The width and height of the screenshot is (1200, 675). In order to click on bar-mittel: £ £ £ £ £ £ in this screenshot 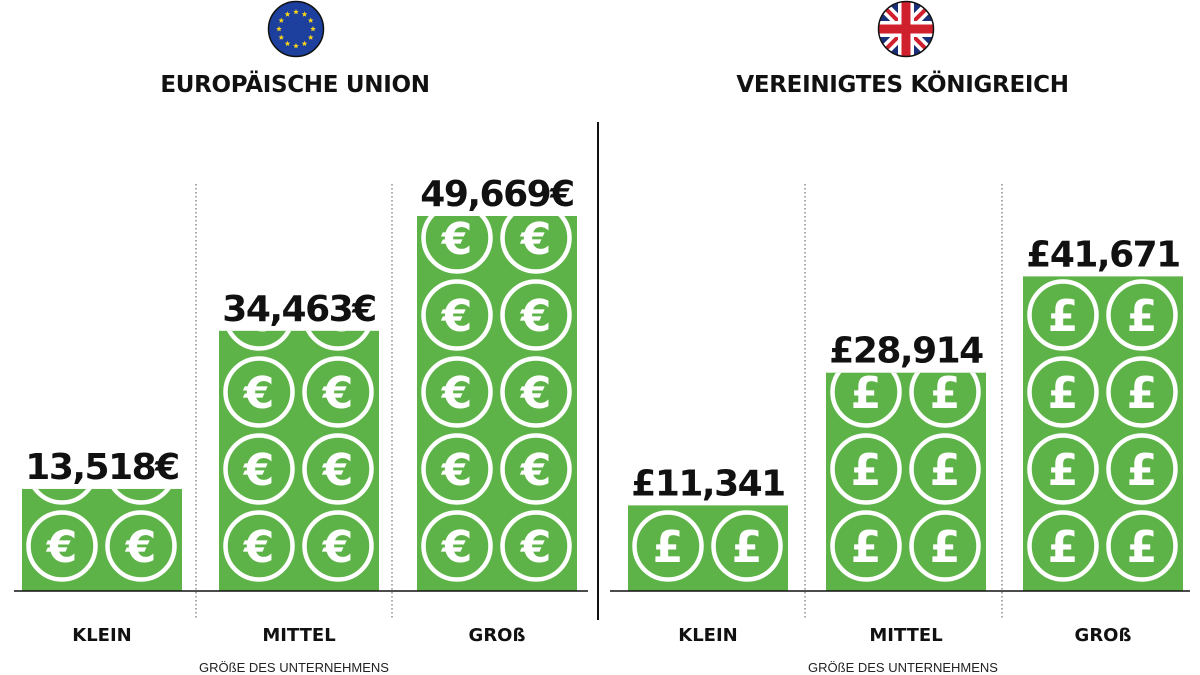, I will do `click(906, 479)`.